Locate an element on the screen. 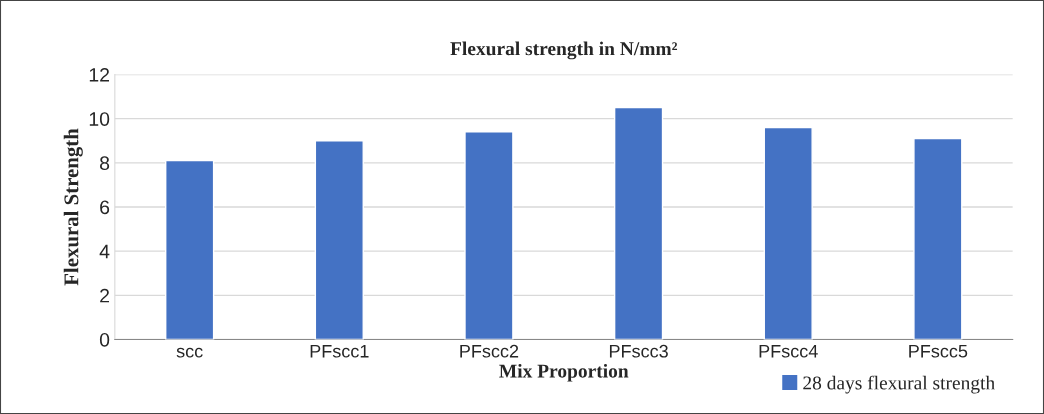 The image size is (1044, 414). x-tick-label: scc is located at coordinates (189, 352).